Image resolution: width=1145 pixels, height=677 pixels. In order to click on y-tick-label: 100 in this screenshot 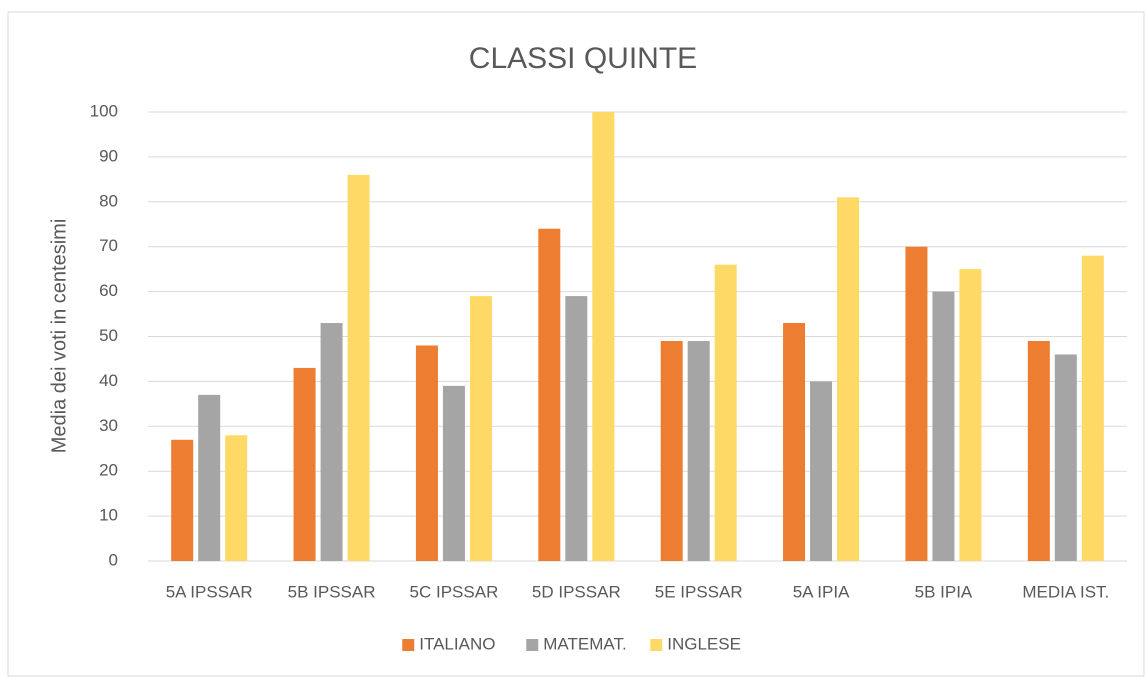, I will do `click(104, 110)`.